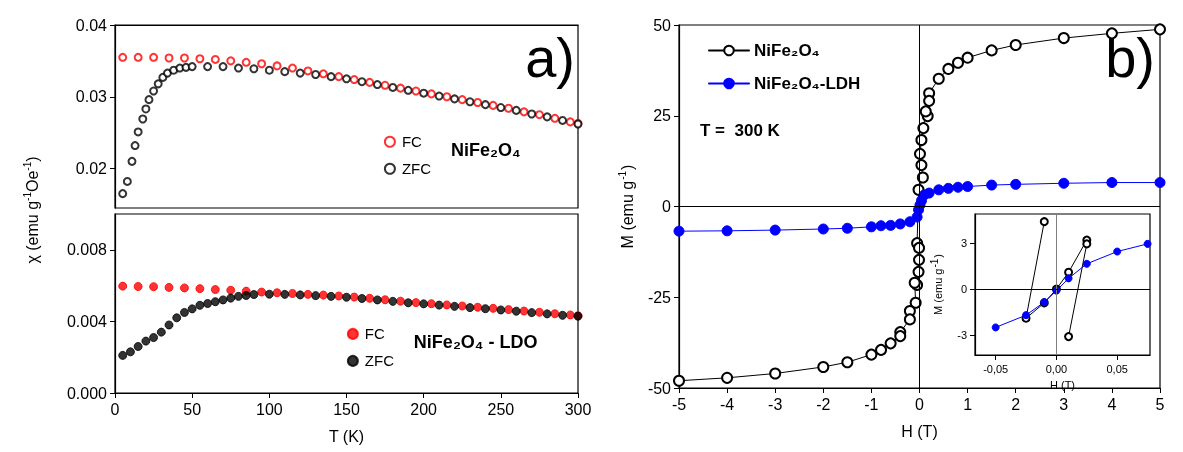 The width and height of the screenshot is (1183, 452). I want to click on y-tick-label: 0.008, so click(87, 250).